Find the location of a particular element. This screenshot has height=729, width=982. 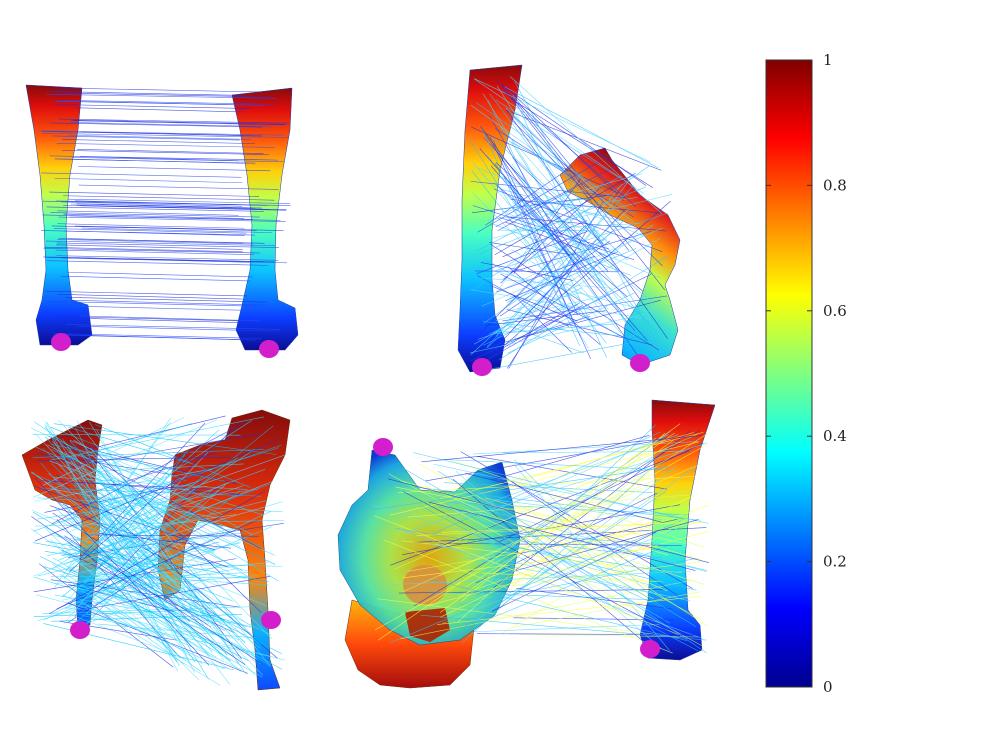

panel-bottom-left is located at coordinates (156, 550).